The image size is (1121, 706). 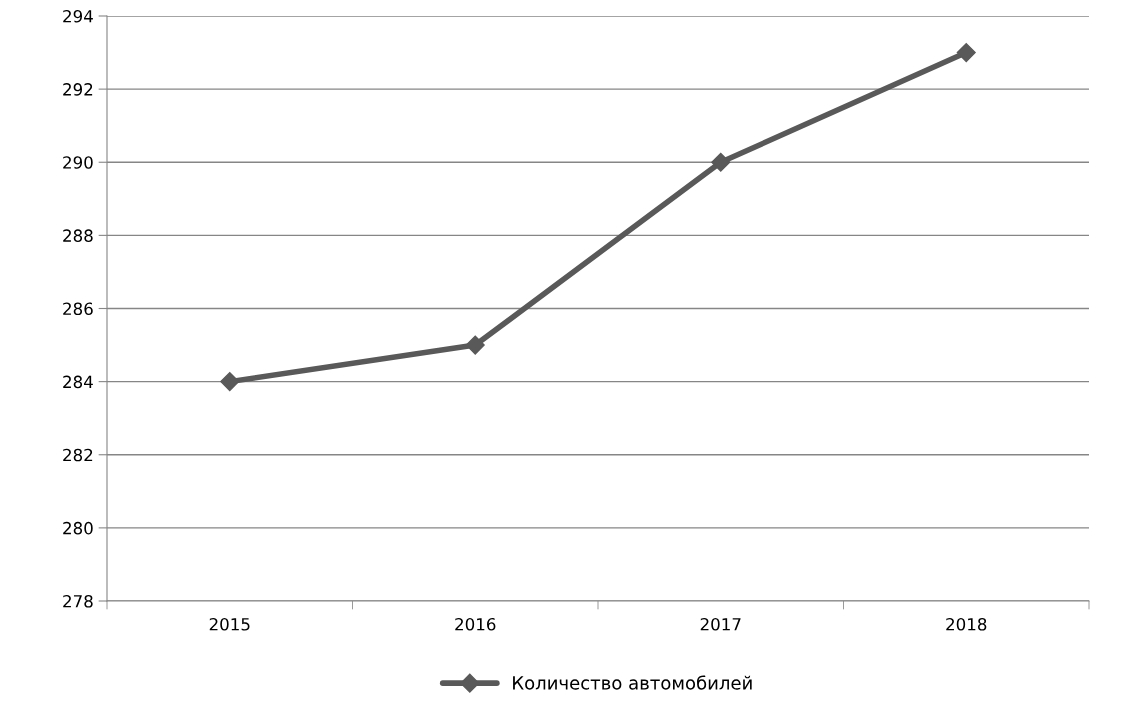 I want to click on legend-label: Количество автомобилей, so click(x=632, y=682).